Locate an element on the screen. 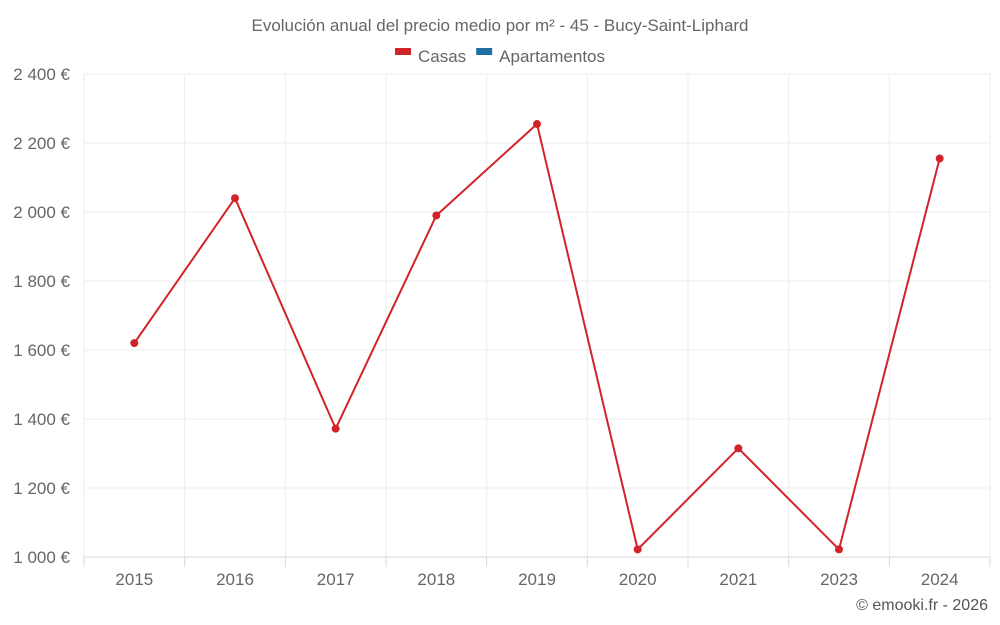 The image size is (1000, 625). x-tick-label: 2019 is located at coordinates (537, 579).